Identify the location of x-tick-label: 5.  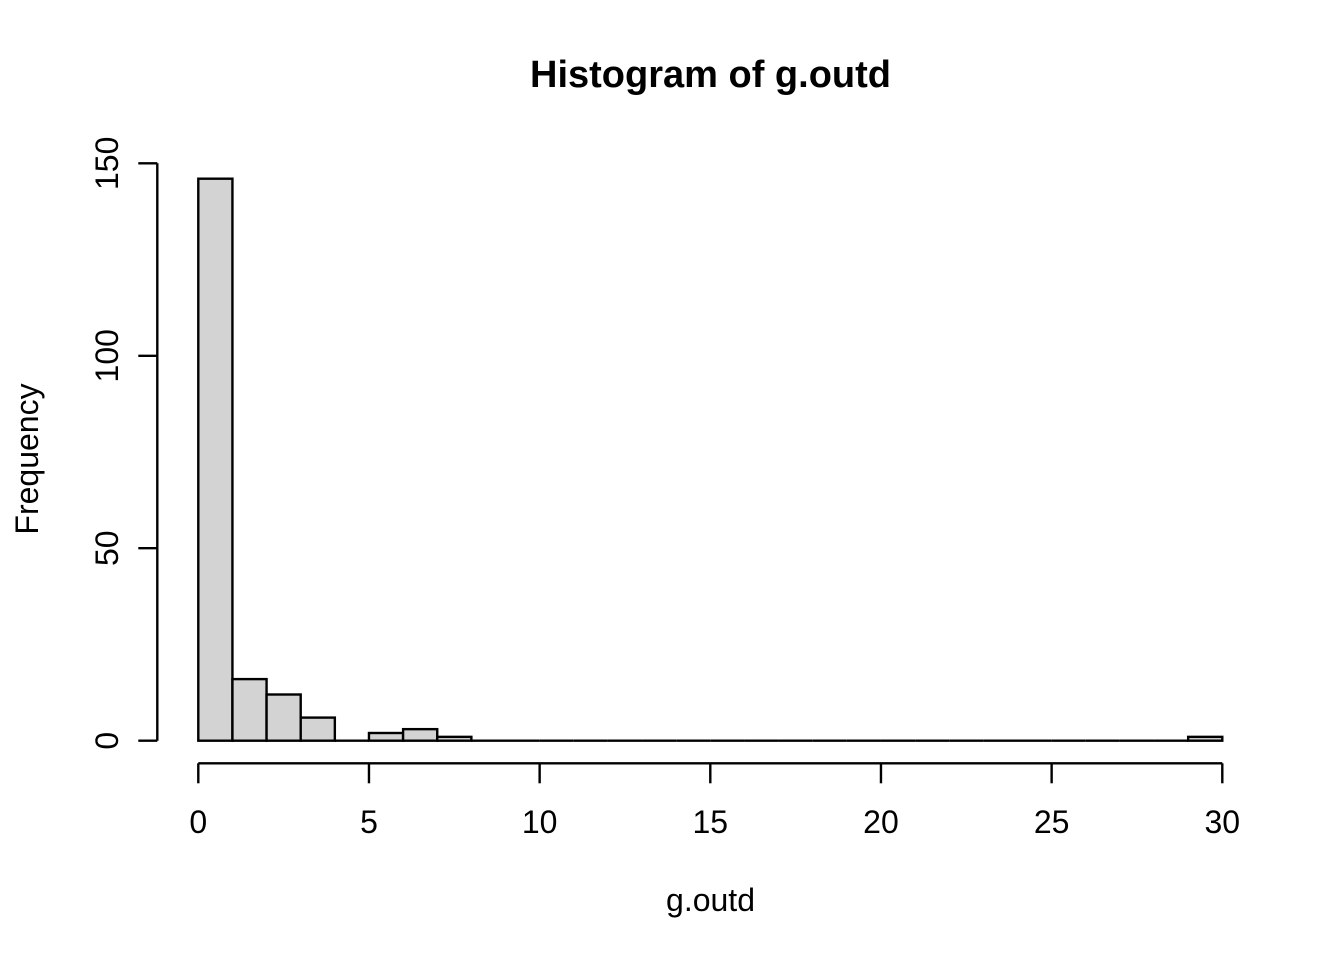
(369, 822).